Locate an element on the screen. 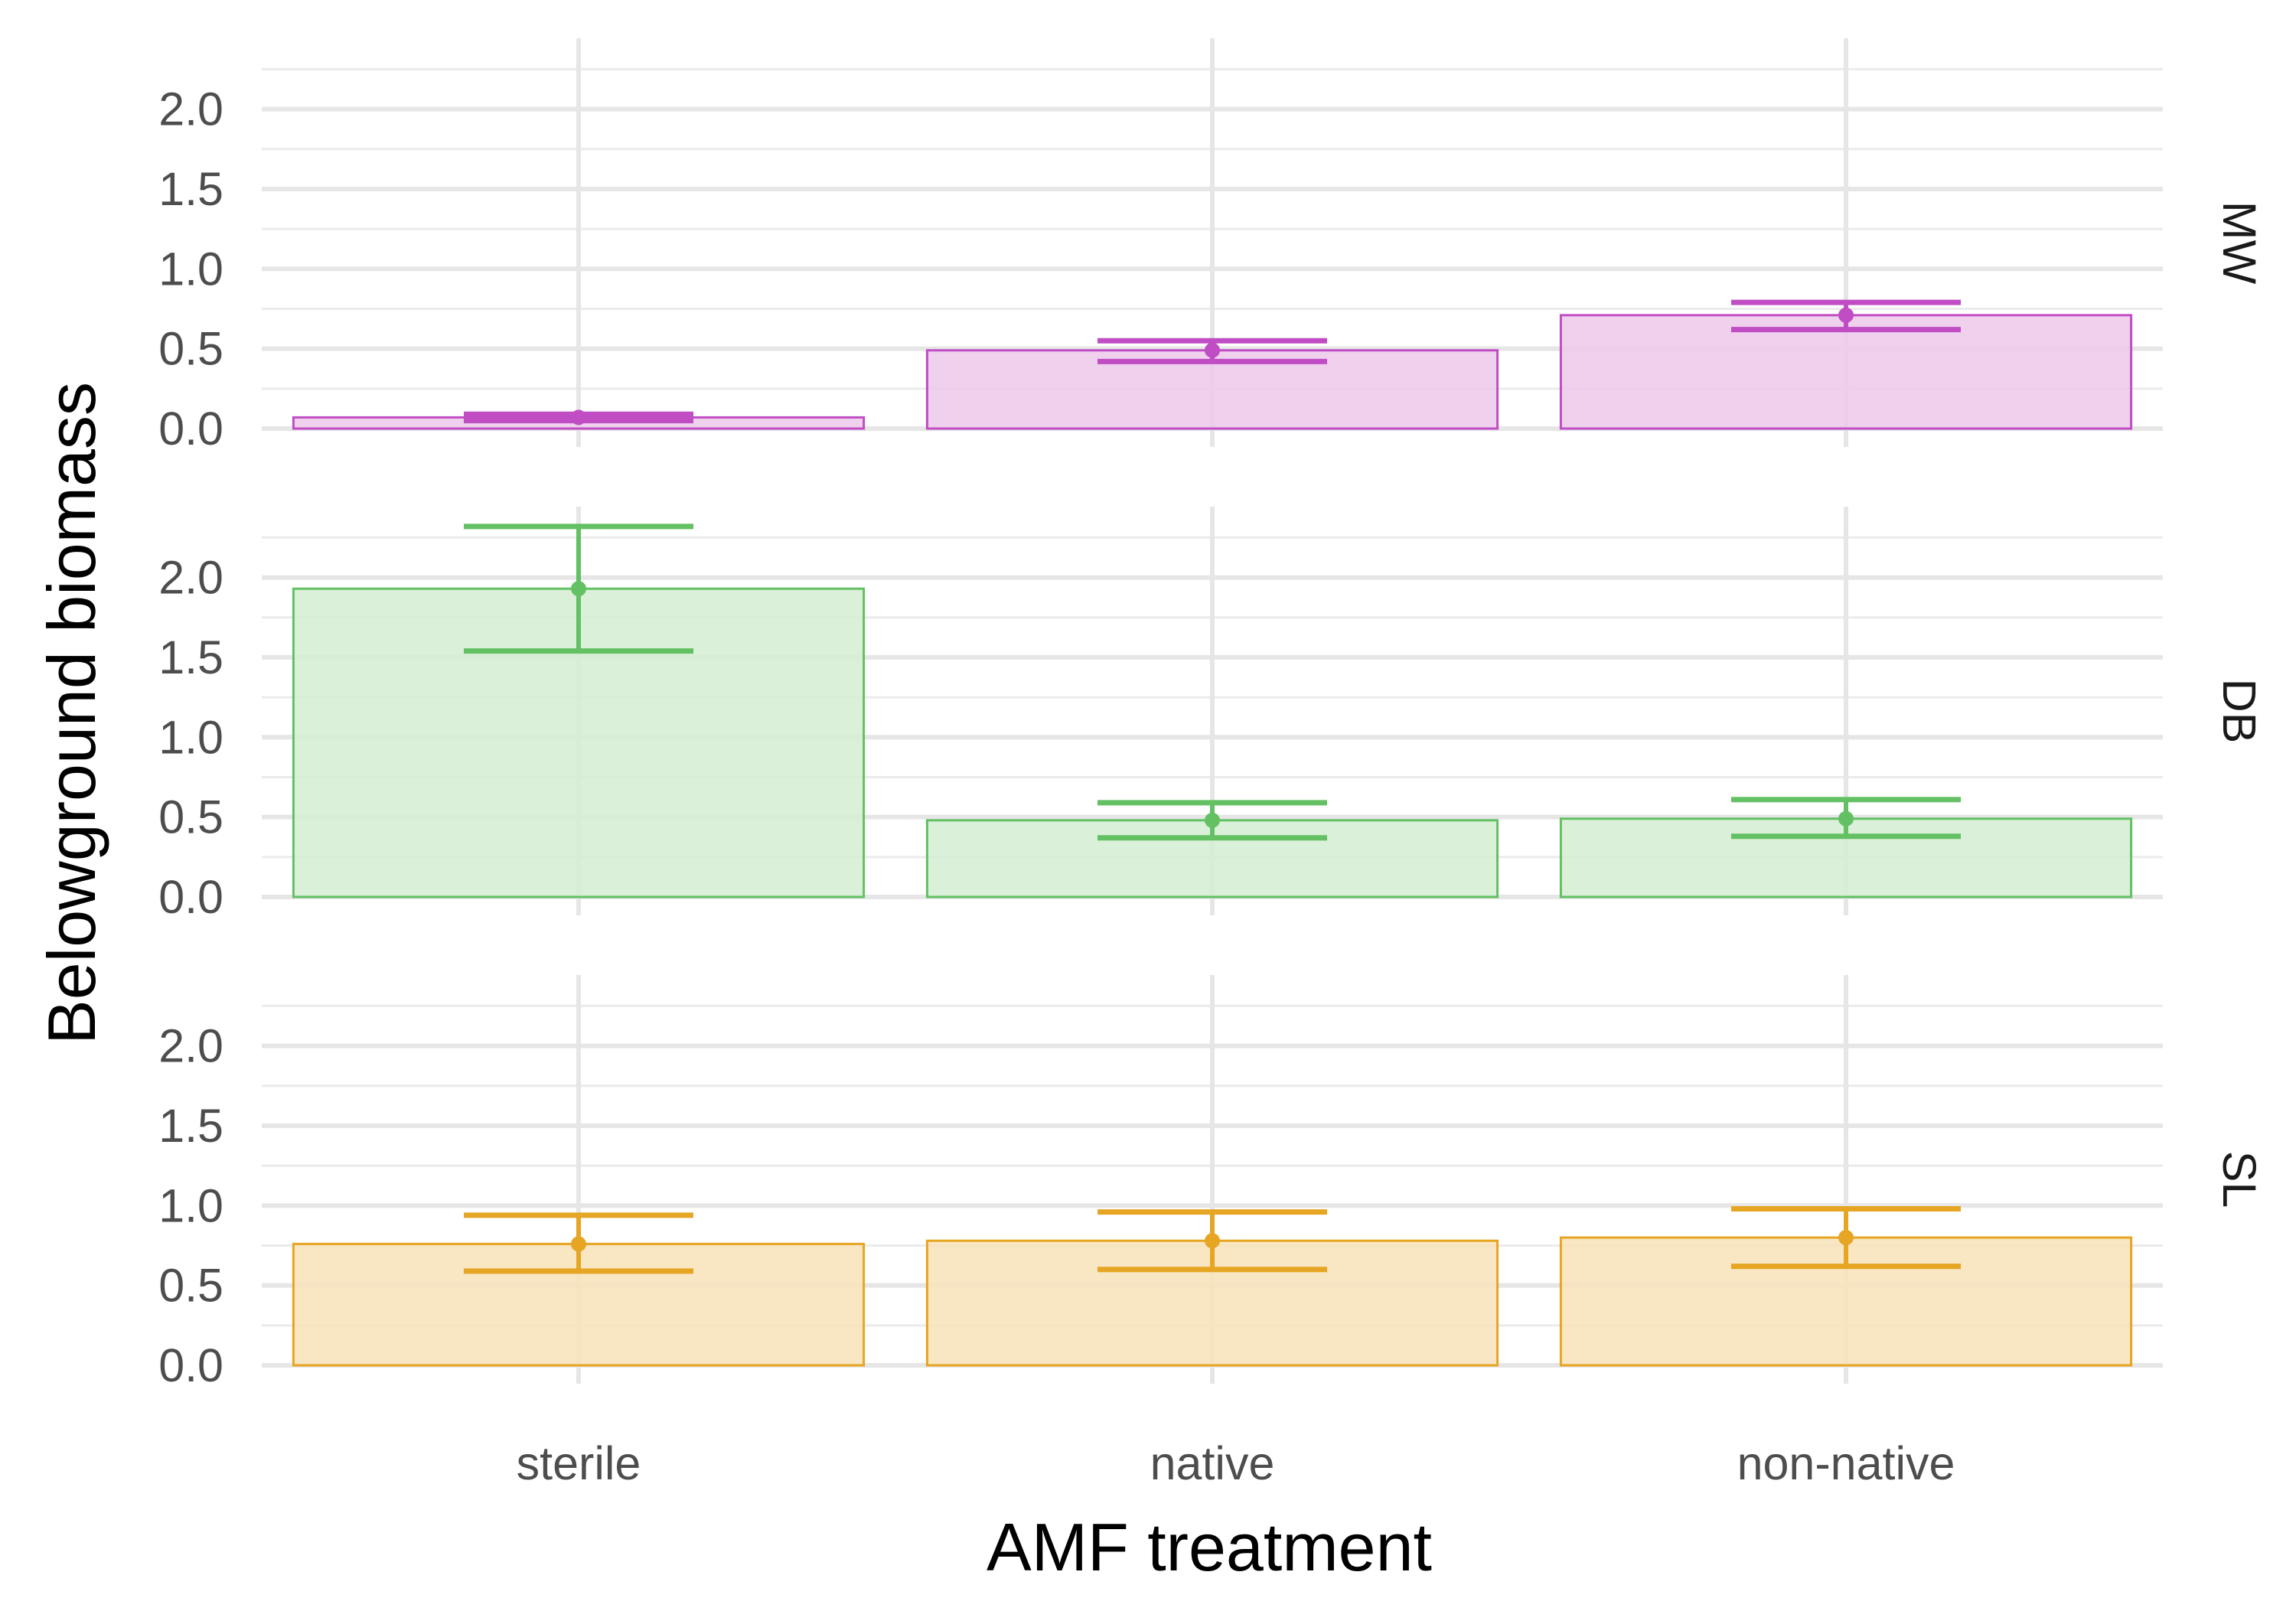 The image size is (2296, 1611). x-axis-ticks: sterile native non-native is located at coordinates (1236, 1463).